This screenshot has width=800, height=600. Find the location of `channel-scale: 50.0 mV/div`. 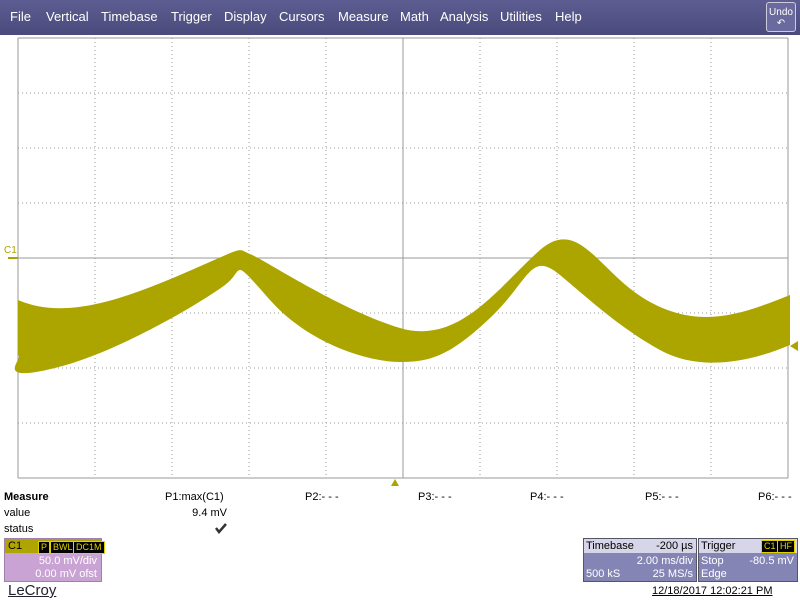

channel-scale: 50.0 mV/div is located at coordinates (67, 561).